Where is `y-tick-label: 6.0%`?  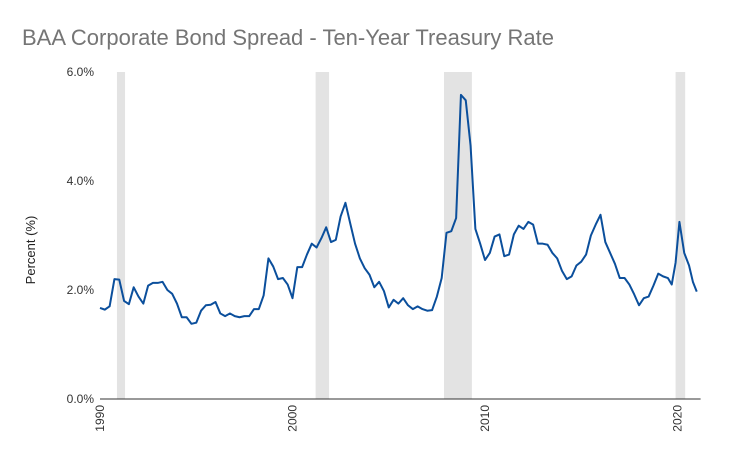 y-tick-label: 6.0% is located at coordinates (81, 72).